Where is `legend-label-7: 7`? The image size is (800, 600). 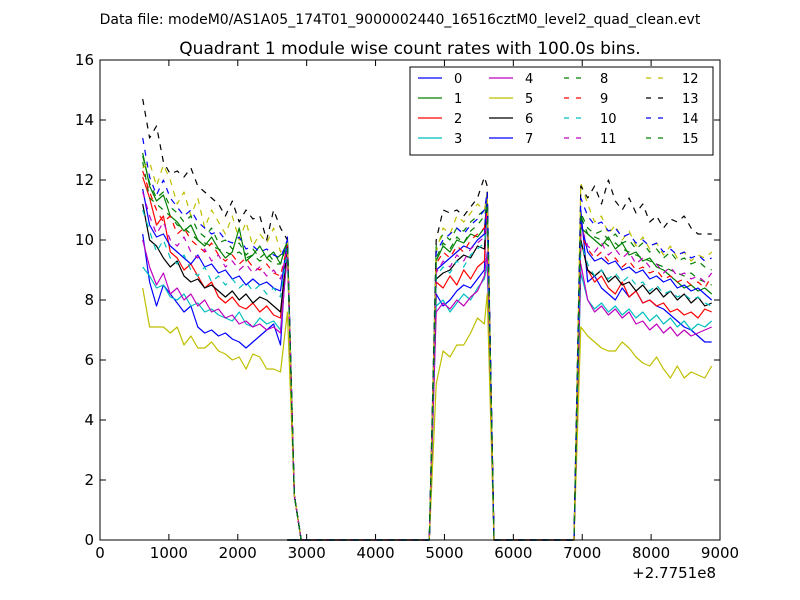 legend-label-7: 7 is located at coordinates (529, 139).